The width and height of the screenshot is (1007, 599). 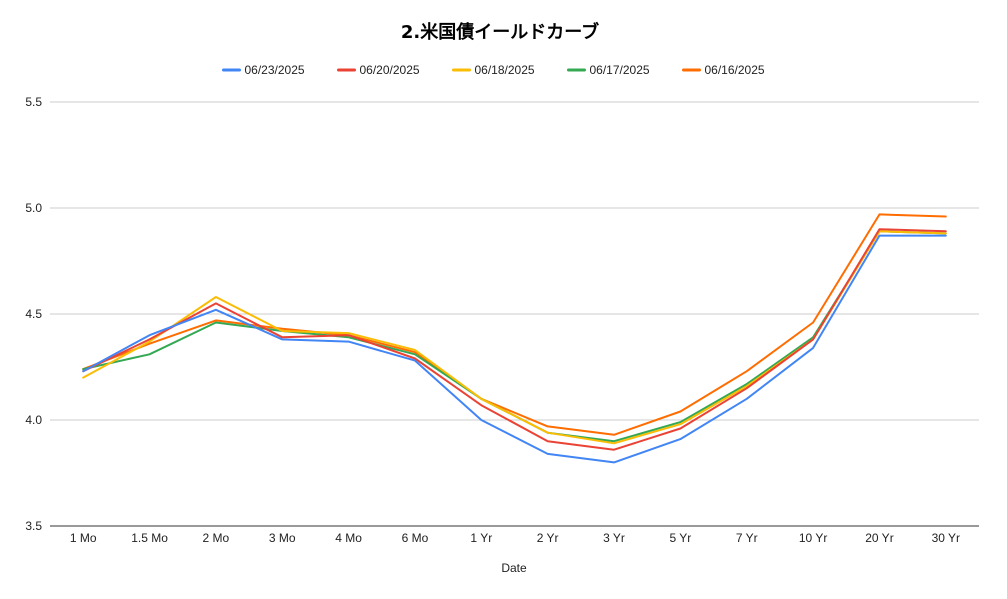 What do you see at coordinates (747, 538) in the screenshot?
I see `x-tick-label: 7 Yr` at bounding box center [747, 538].